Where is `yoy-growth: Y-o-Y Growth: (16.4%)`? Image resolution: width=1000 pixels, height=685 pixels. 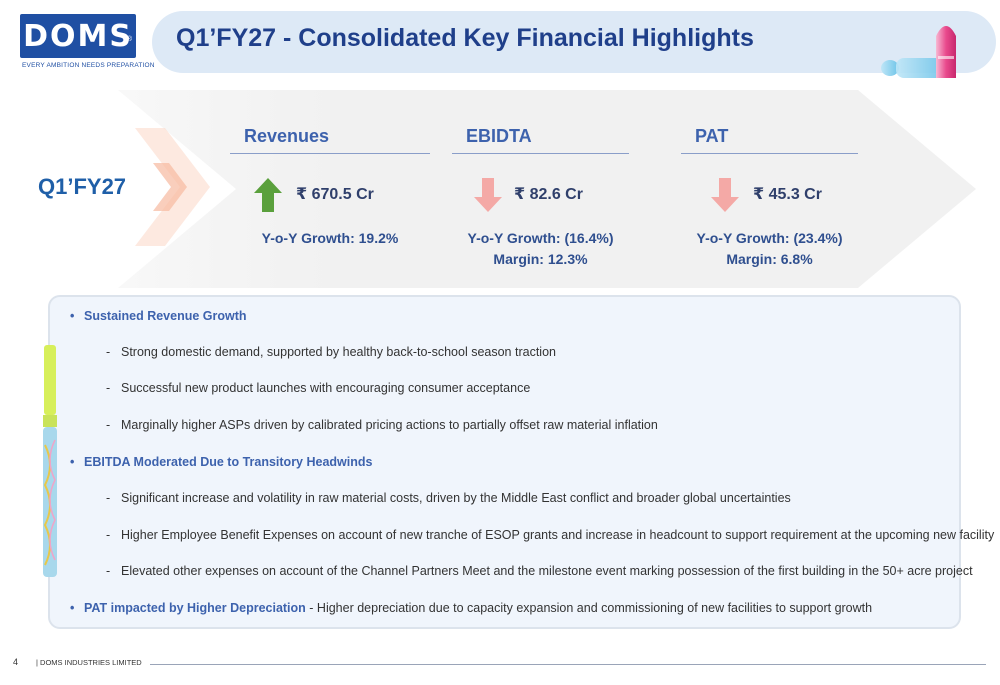 yoy-growth: Y-o-Y Growth: (16.4%) is located at coordinates (540, 238).